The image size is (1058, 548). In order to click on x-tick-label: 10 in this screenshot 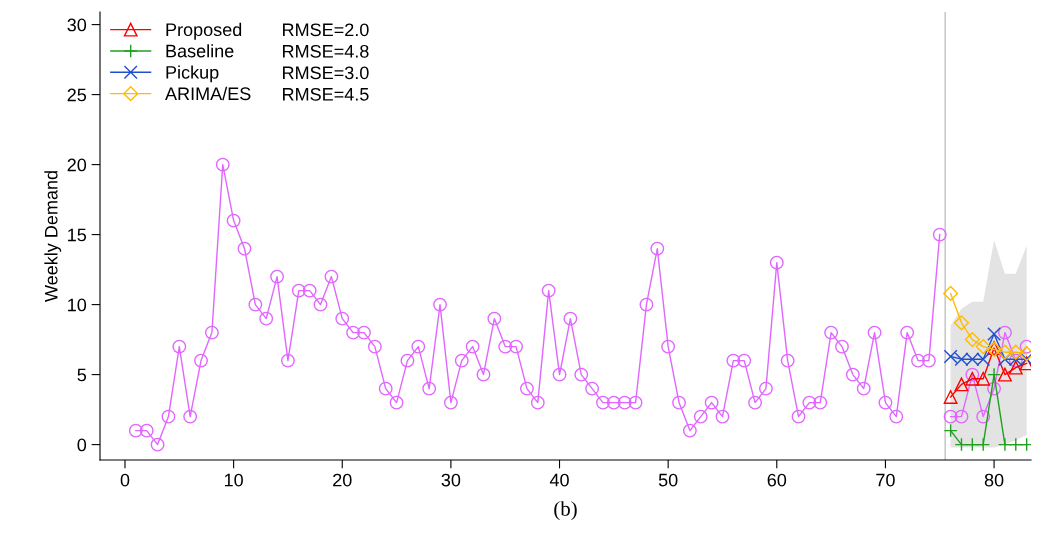, I will do `click(233, 480)`.